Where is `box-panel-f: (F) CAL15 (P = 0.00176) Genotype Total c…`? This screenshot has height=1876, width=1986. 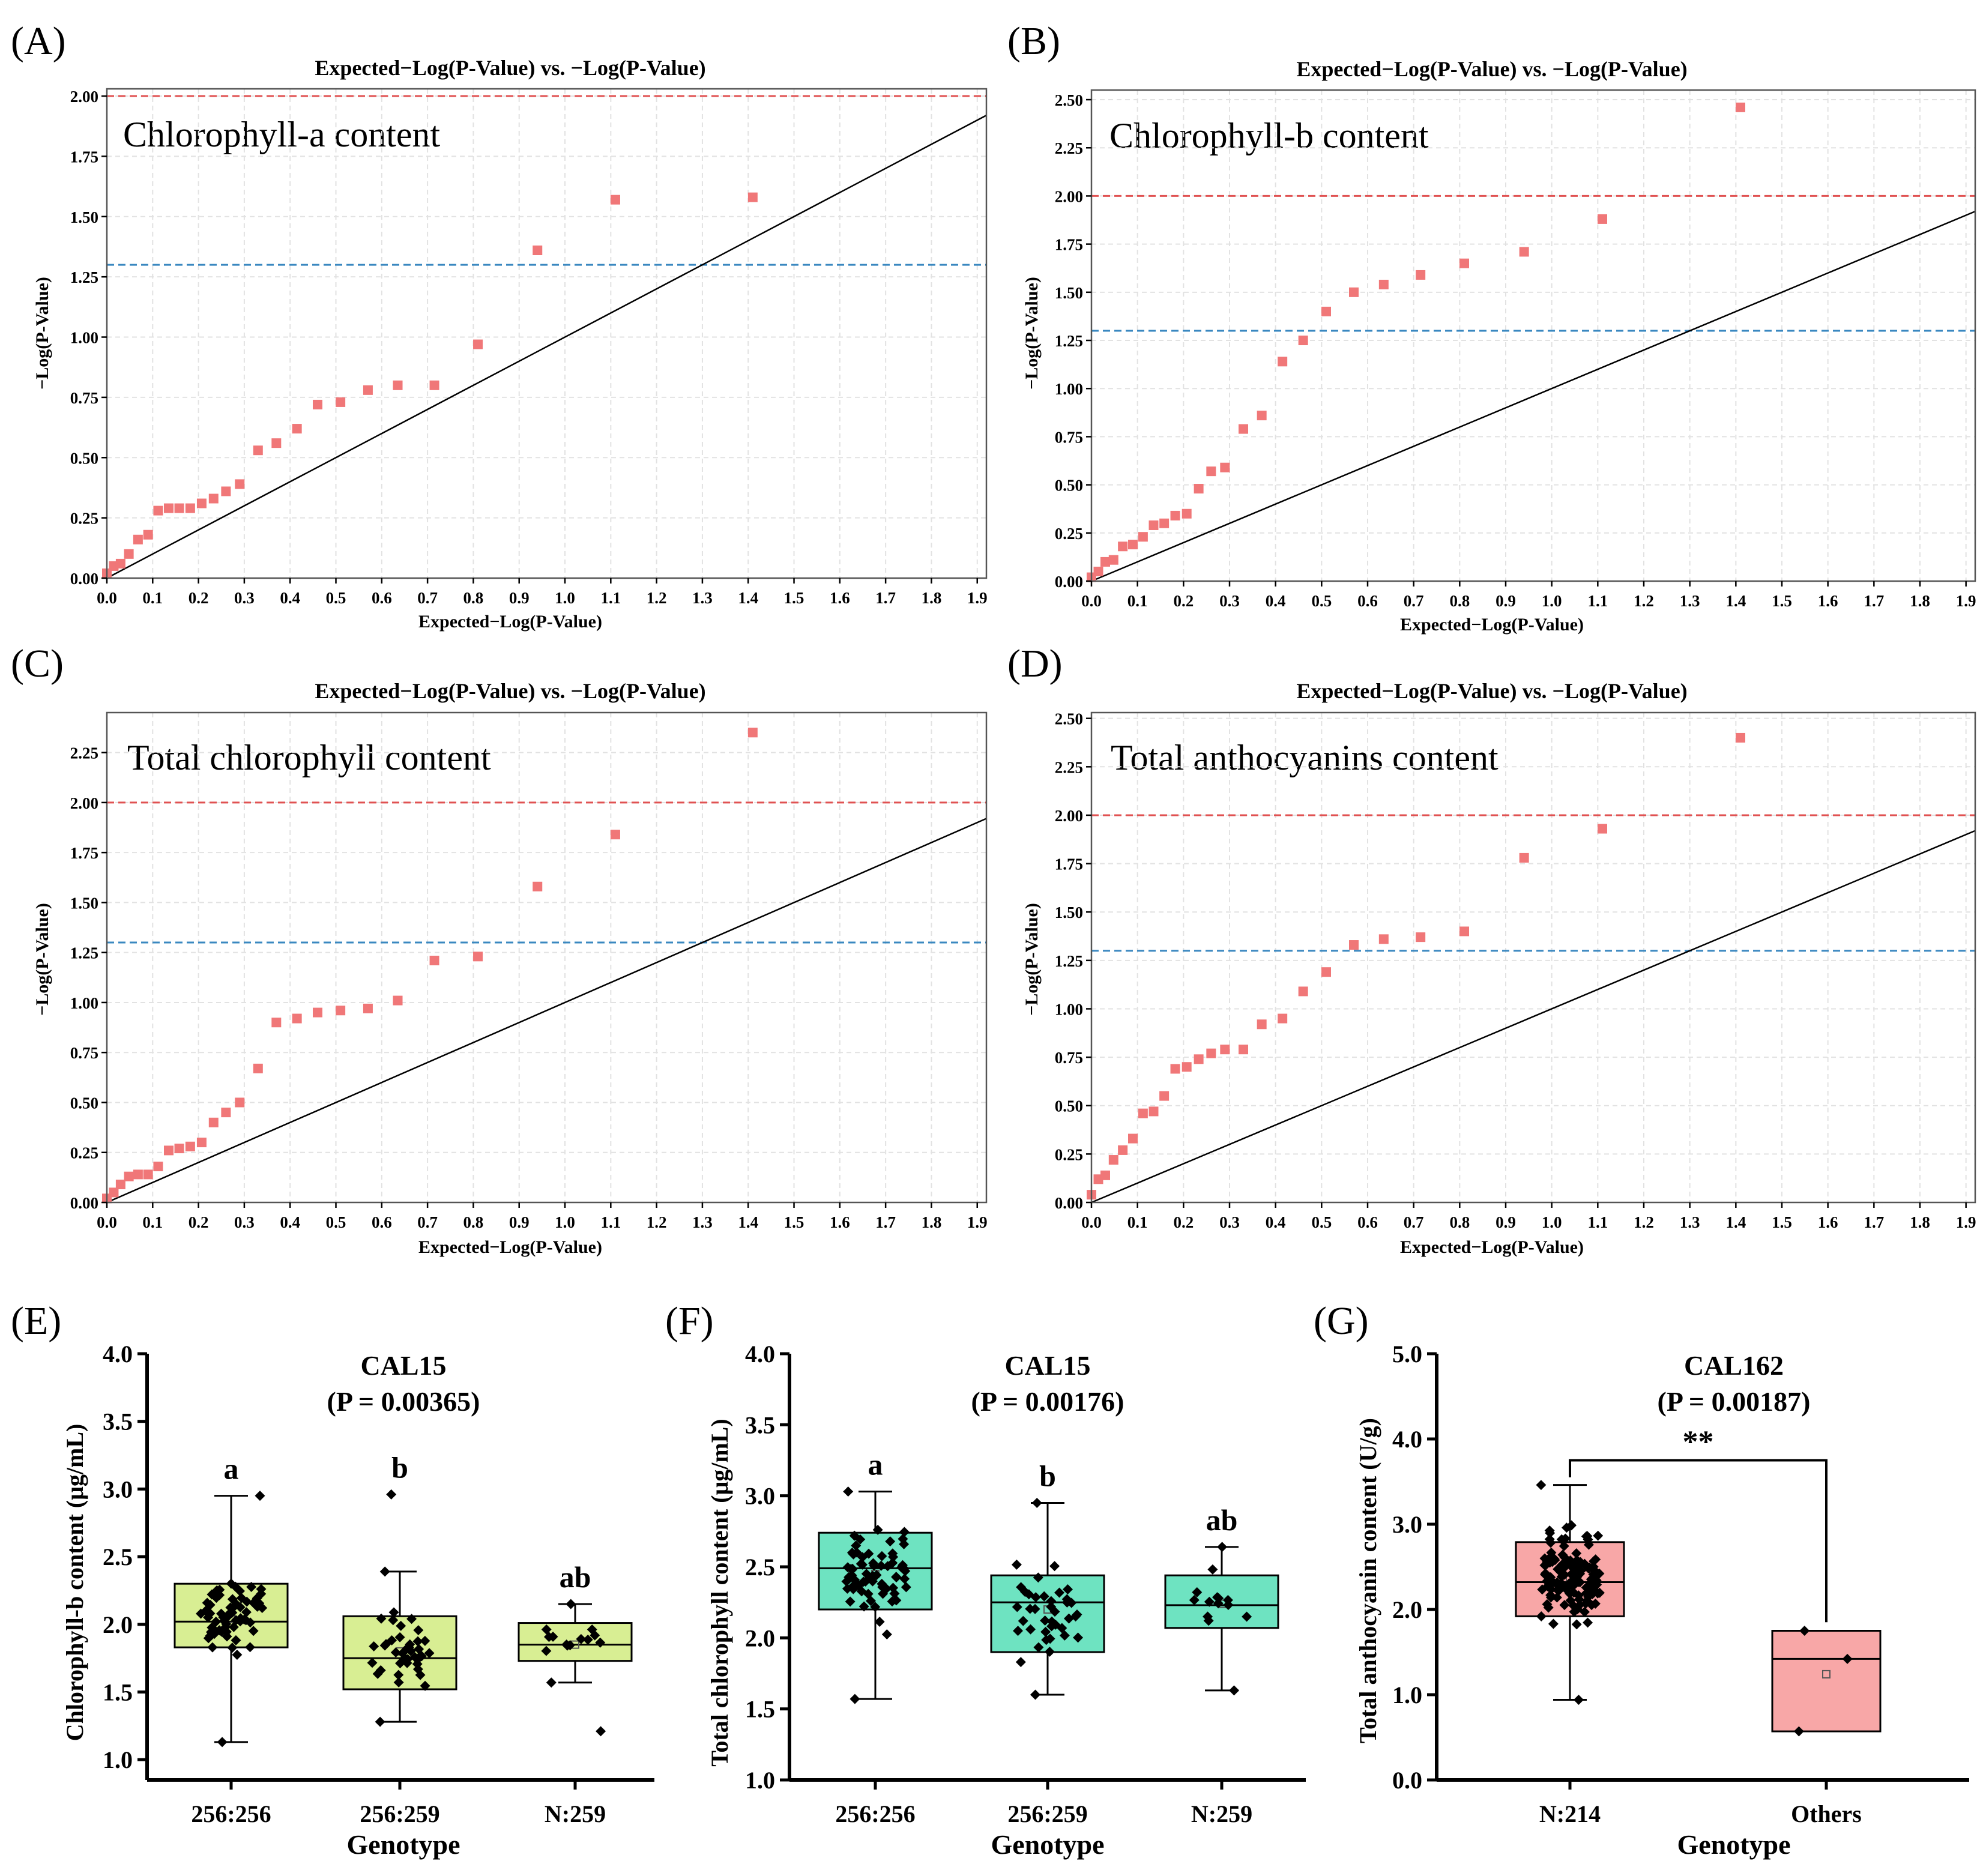 box-panel-f: (F) CAL15 (P = 0.00176) Genotype Total c… is located at coordinates (985, 1579).